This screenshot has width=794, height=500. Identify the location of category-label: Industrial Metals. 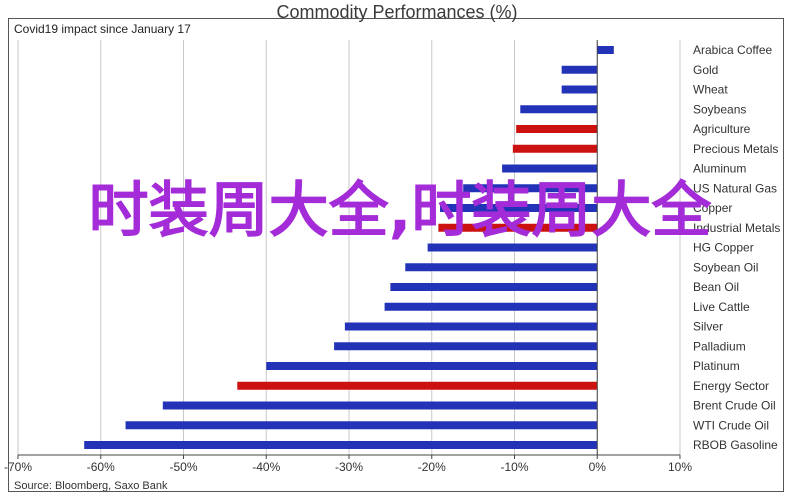
(736, 228).